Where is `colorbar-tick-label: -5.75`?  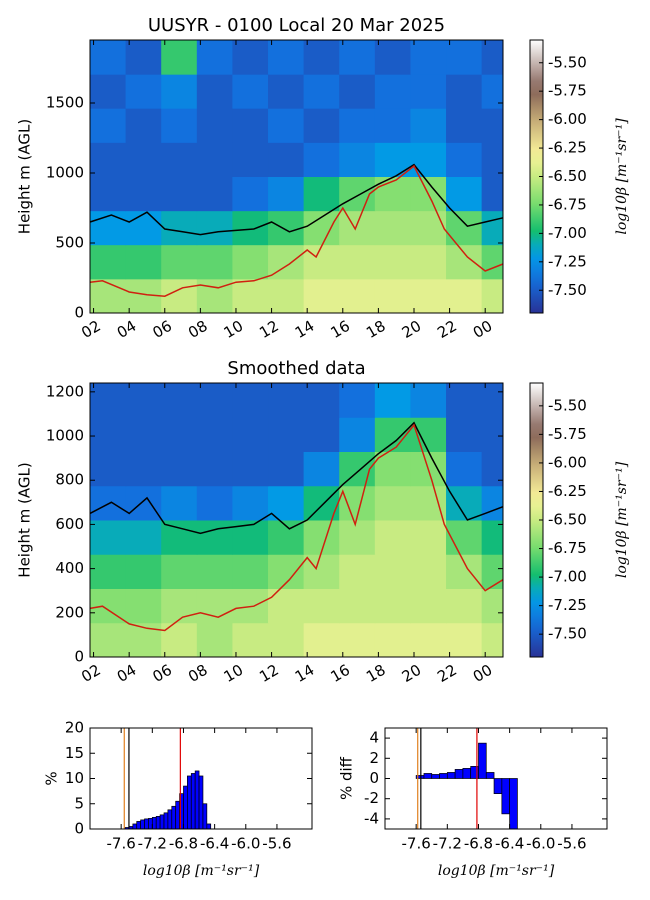 colorbar-tick-label: -5.75 is located at coordinates (567, 91).